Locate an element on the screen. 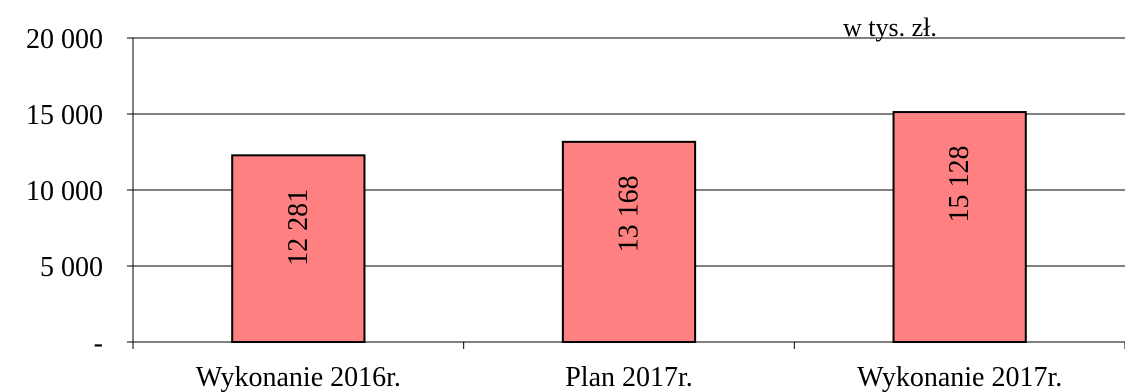 This screenshot has height=392, width=1125. y-tick-label: 10 000 is located at coordinates (64, 191).